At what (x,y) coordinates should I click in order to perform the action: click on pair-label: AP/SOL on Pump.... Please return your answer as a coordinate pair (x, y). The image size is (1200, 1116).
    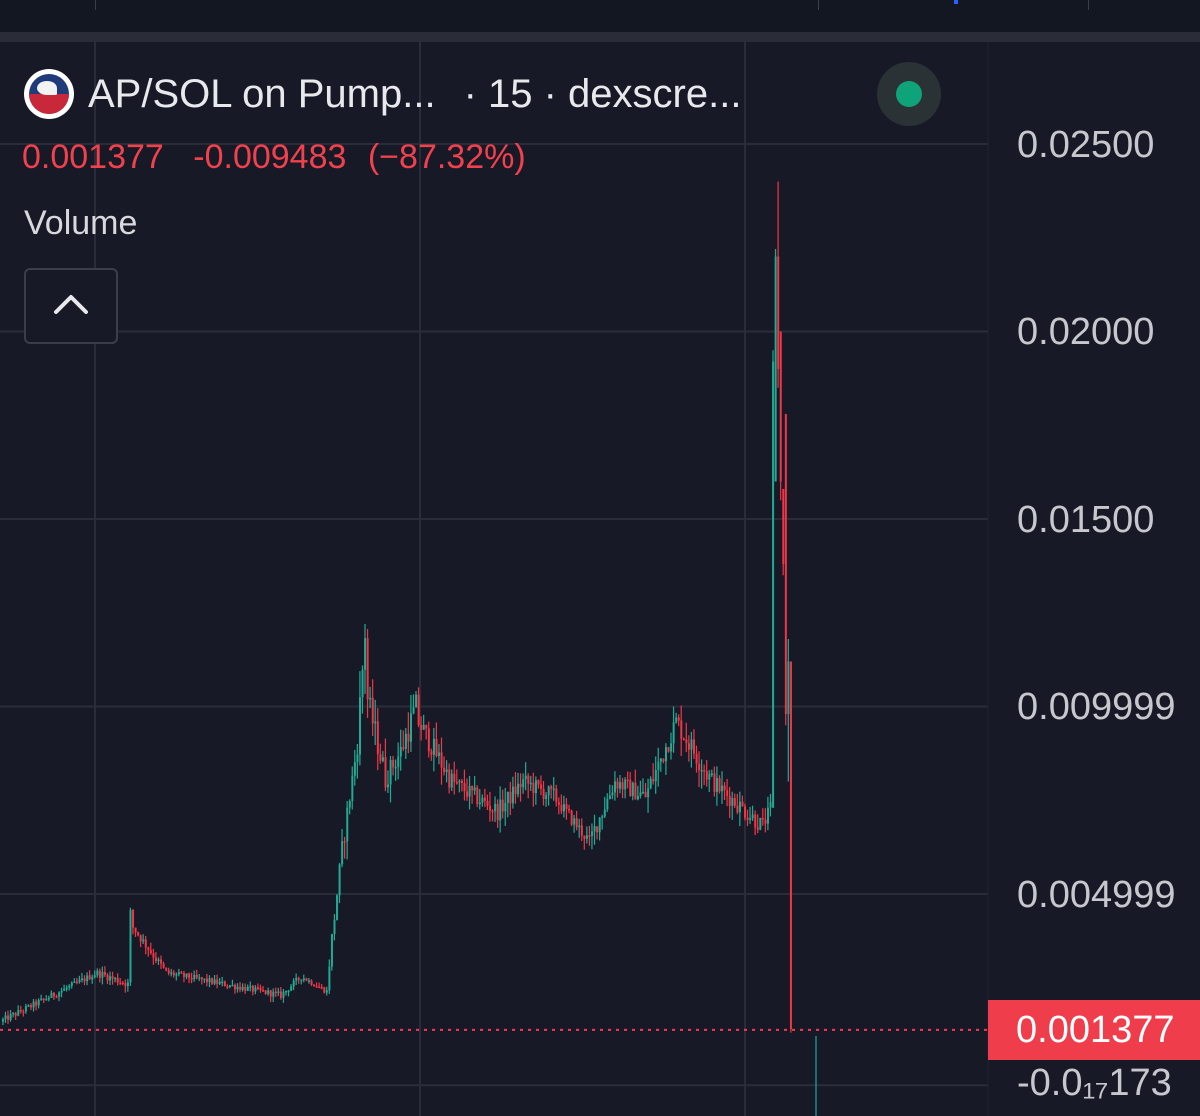
    Looking at the image, I should click on (262, 93).